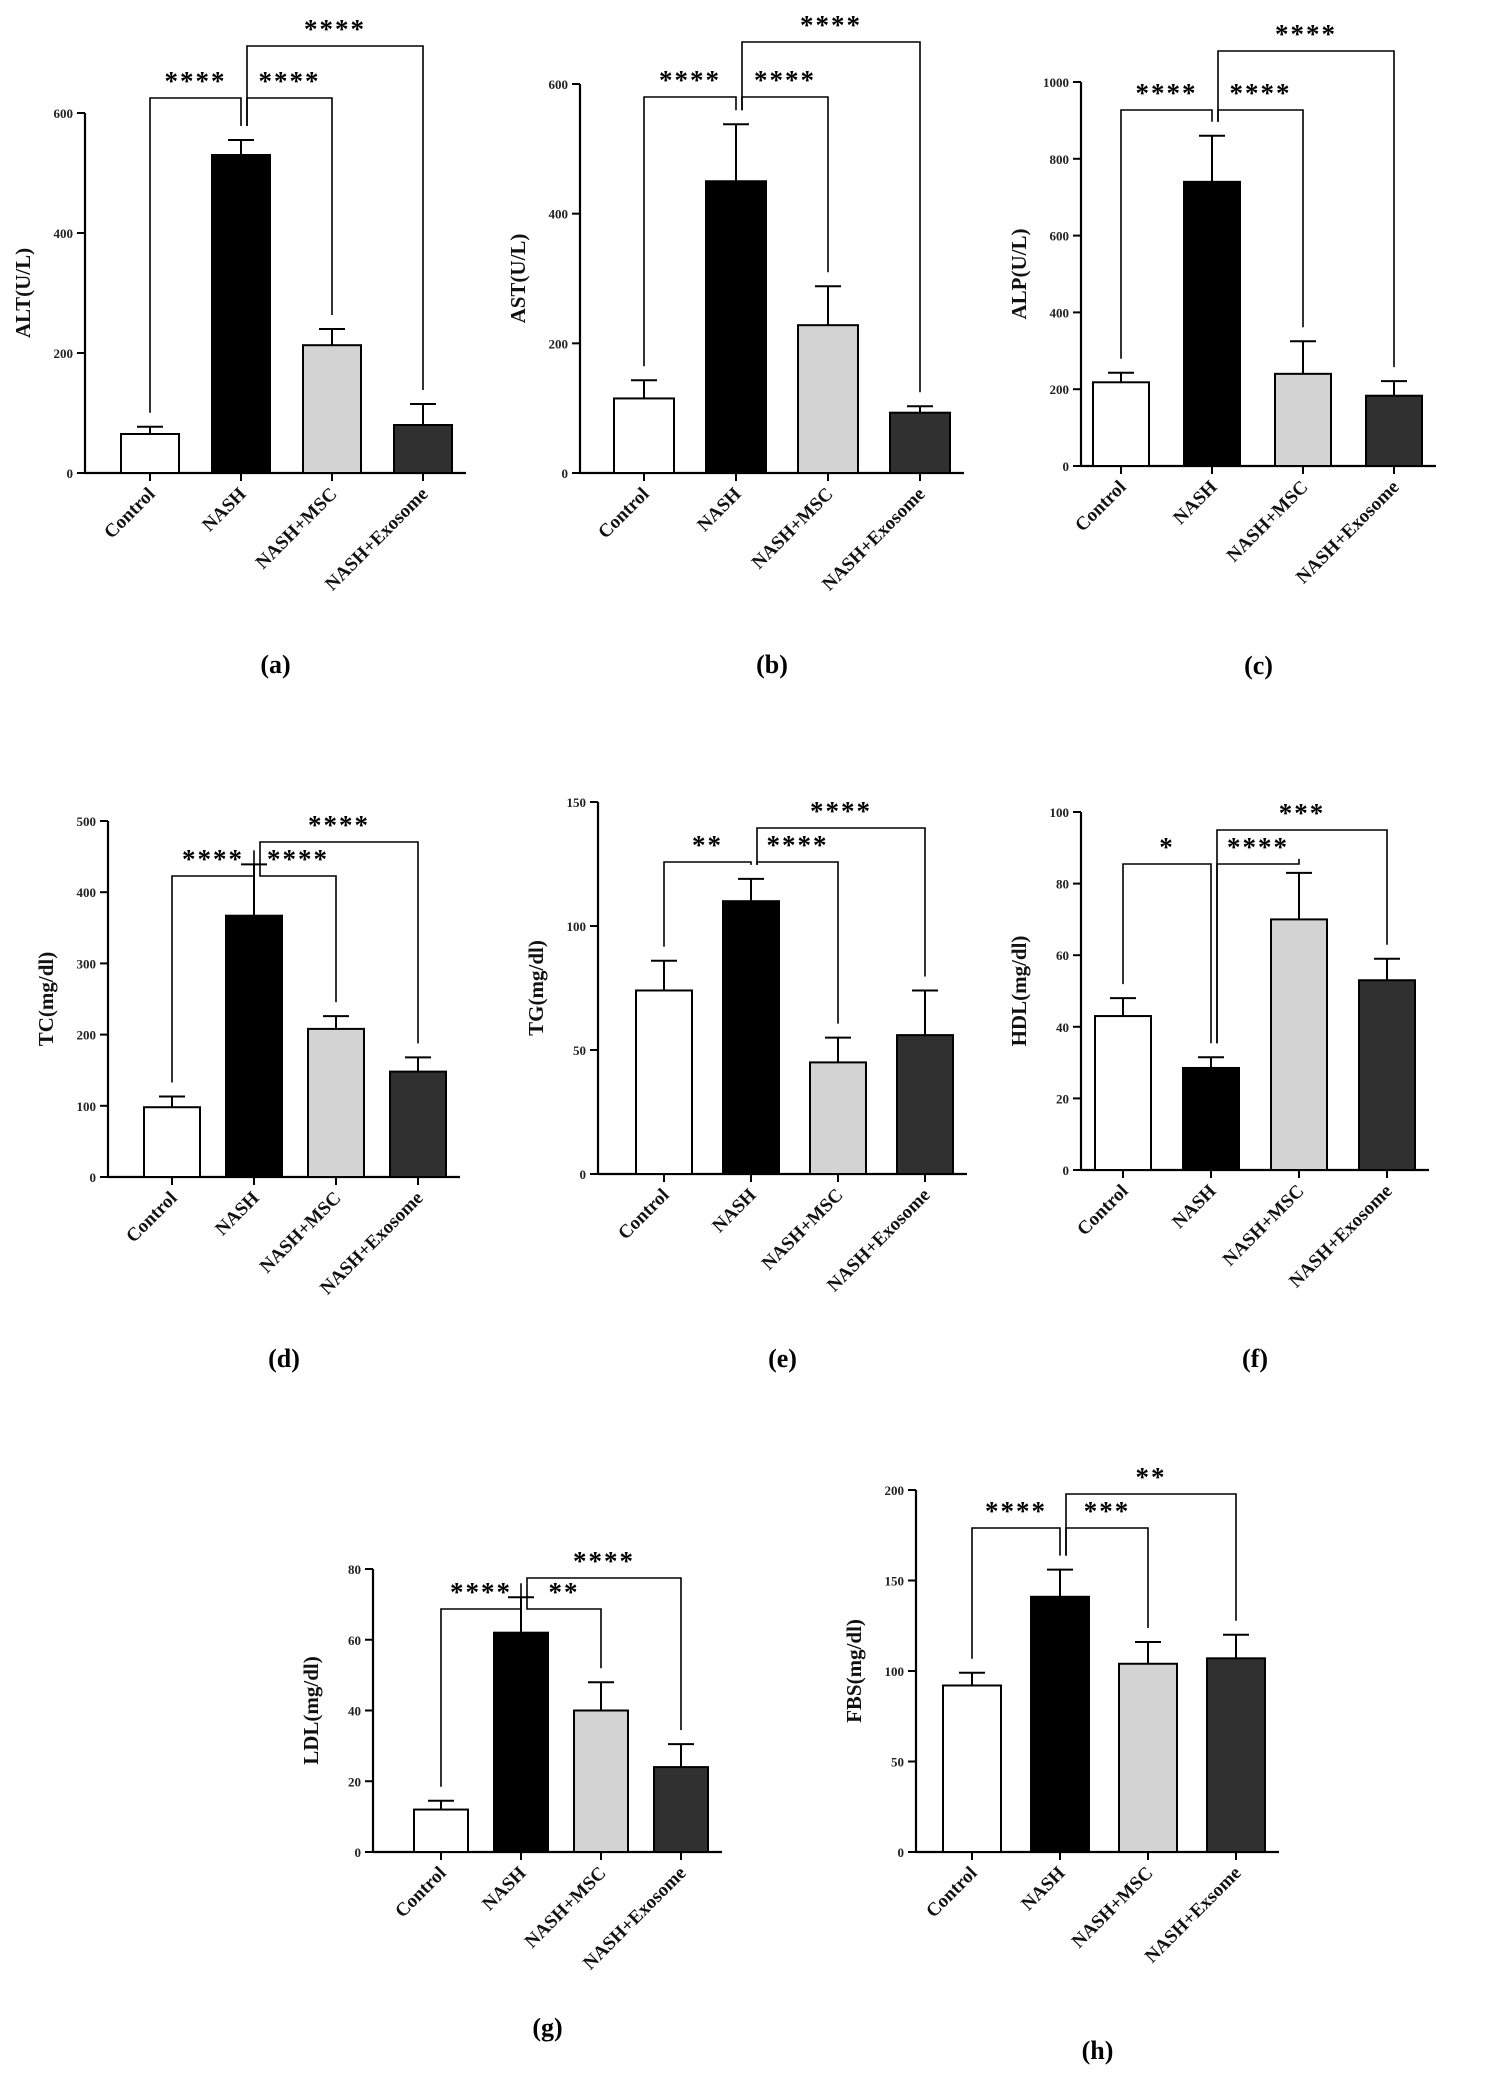 The height and width of the screenshot is (2089, 1500). What do you see at coordinates (354, 1640) in the screenshot?
I see `y-tick-label: 60` at bounding box center [354, 1640].